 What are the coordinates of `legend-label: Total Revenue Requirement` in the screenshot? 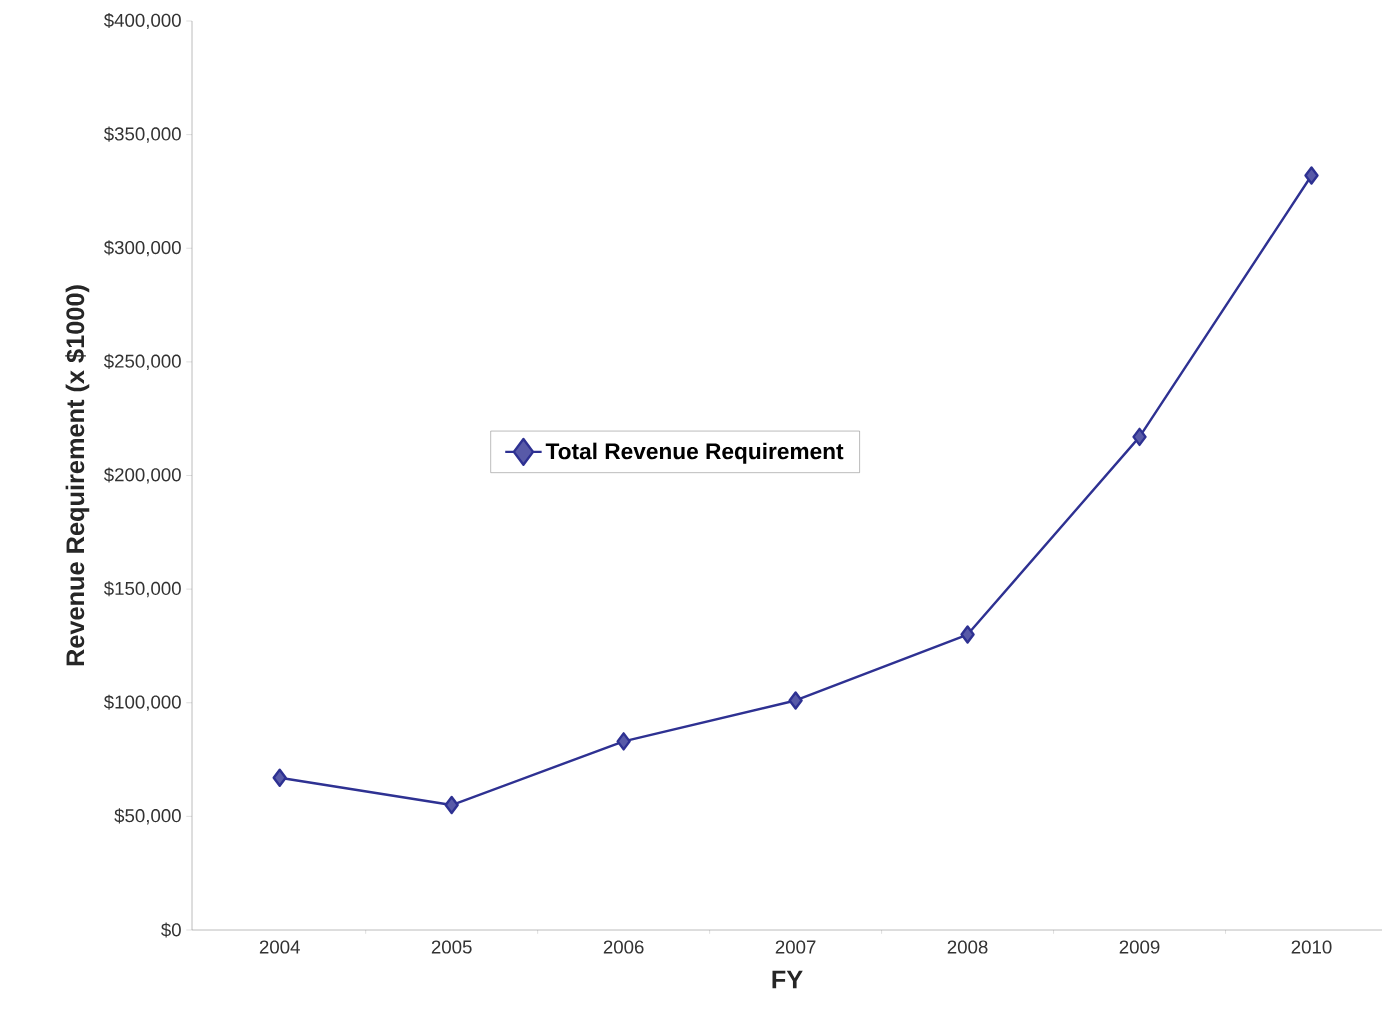 It's located at (694, 453).